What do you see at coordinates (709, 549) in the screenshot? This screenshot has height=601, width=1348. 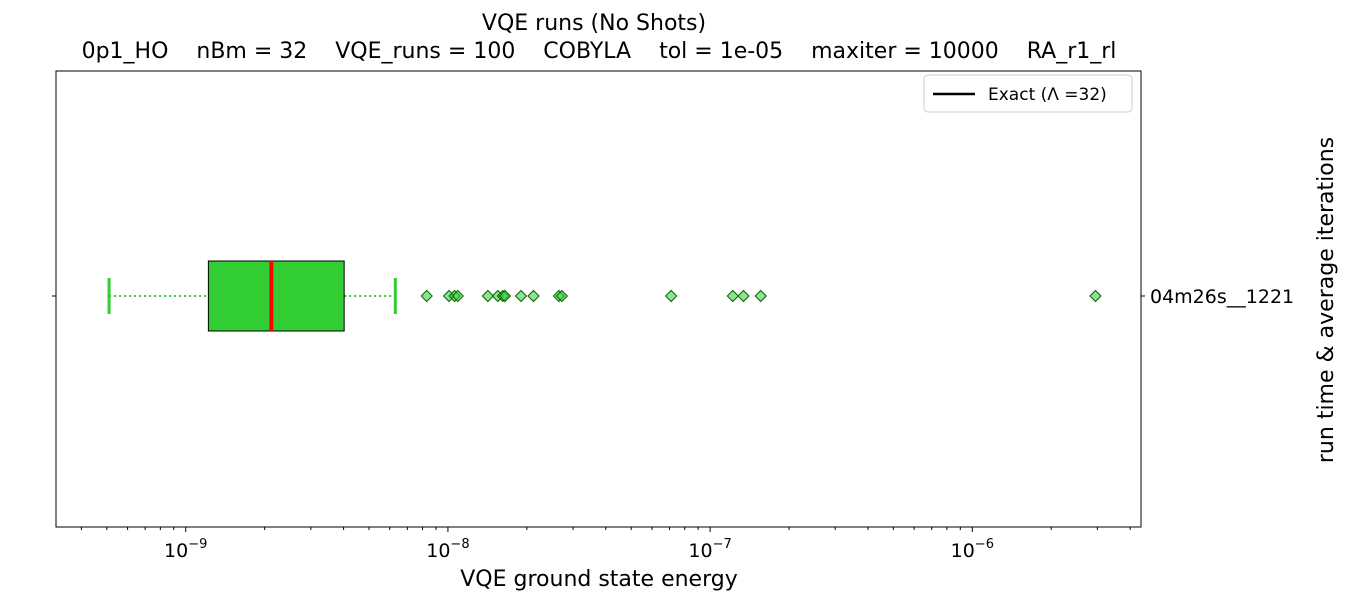 I see `x-tick-label: 10⁻⁷` at bounding box center [709, 549].